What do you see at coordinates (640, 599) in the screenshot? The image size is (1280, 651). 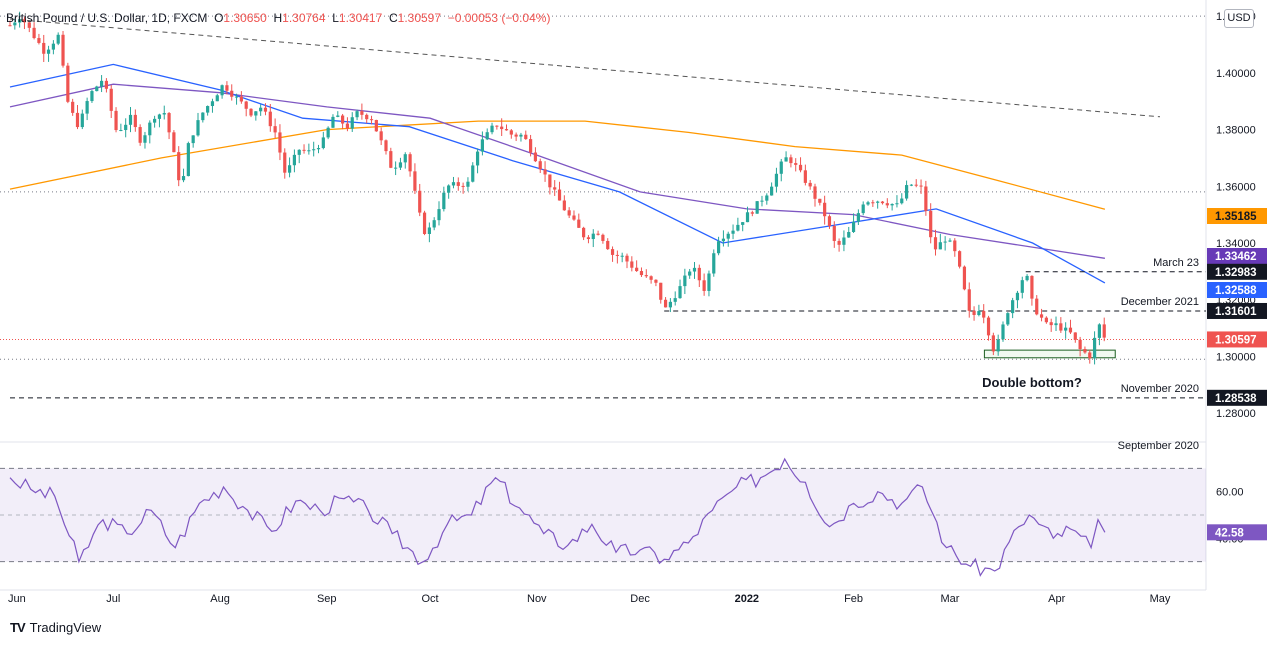 I see `time-tick-label: Dec` at bounding box center [640, 599].